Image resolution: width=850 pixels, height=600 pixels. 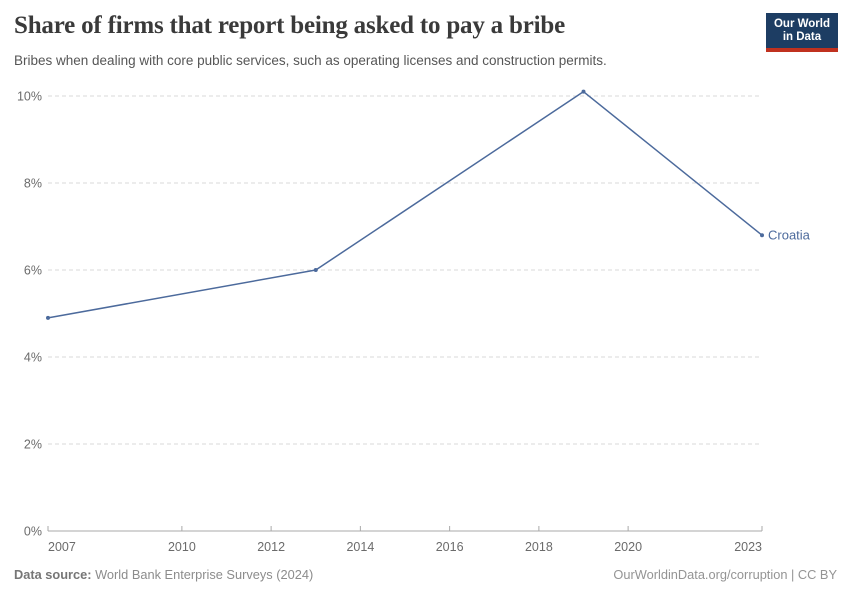 I want to click on x-tick-label: 2010, so click(x=182, y=547).